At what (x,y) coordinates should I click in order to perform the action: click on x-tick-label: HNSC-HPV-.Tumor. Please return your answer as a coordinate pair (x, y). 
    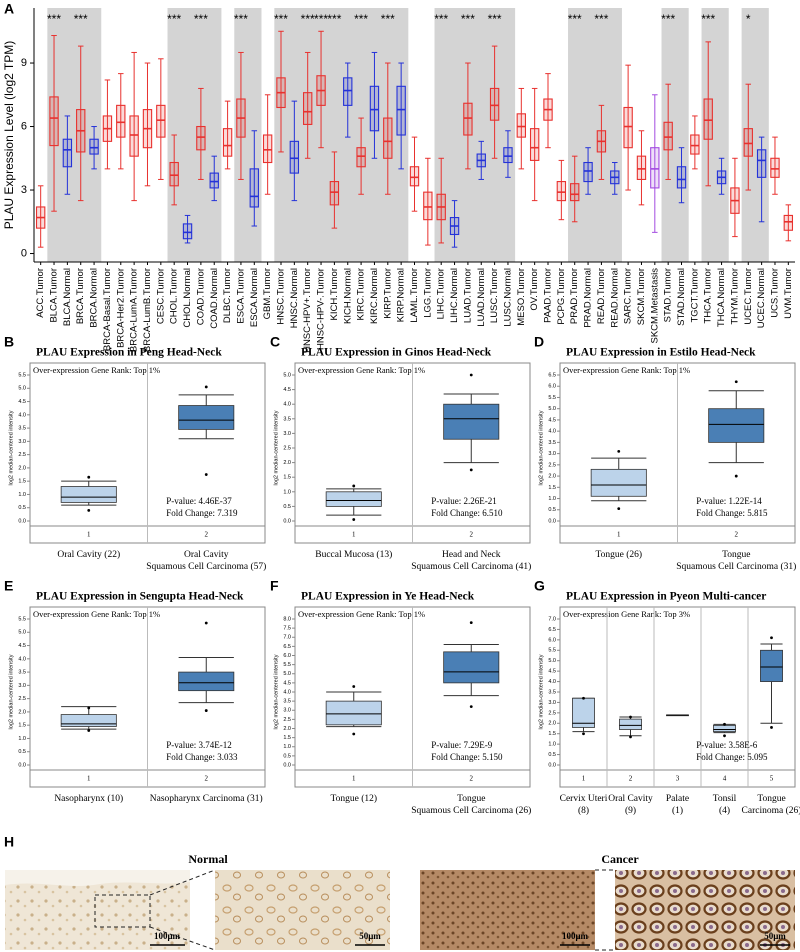
    Looking at the image, I should click on (321, 309).